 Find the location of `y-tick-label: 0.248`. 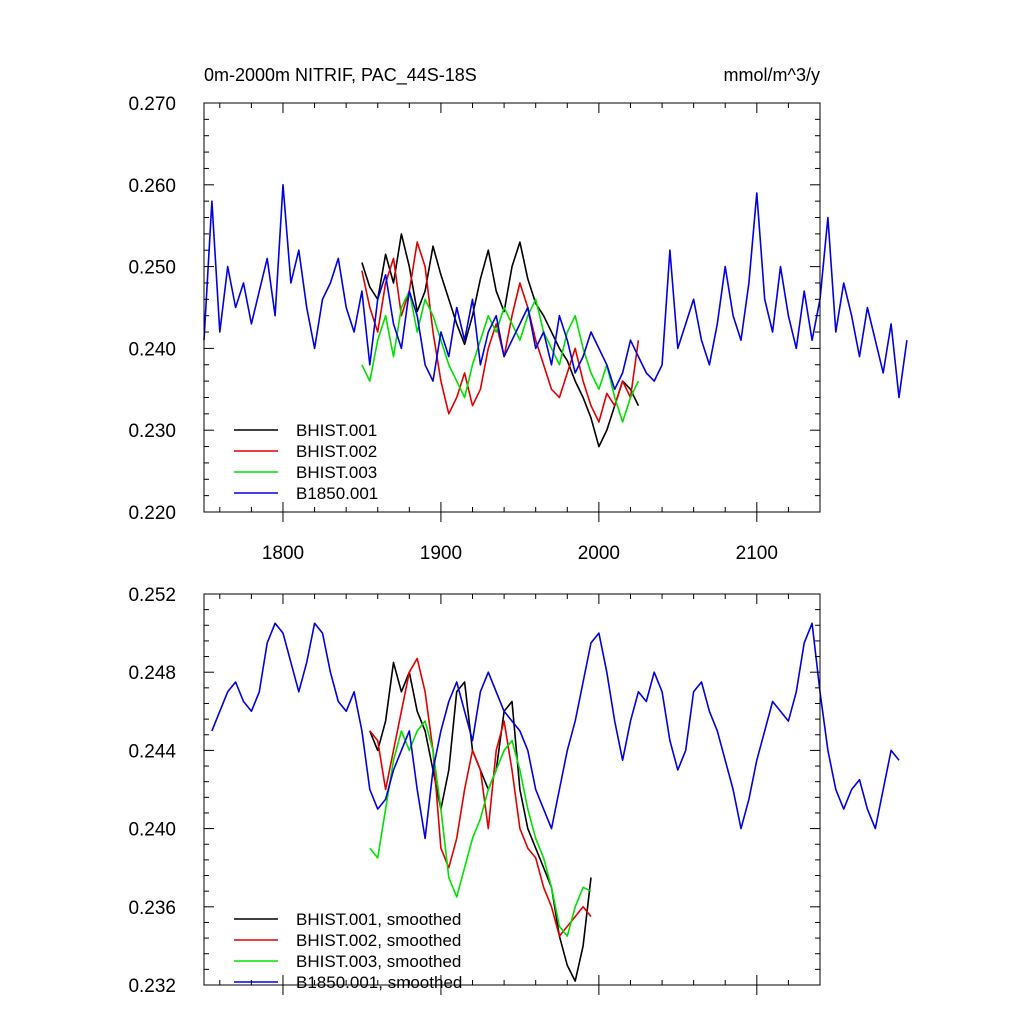

y-tick-label: 0.248 is located at coordinates (152, 673).